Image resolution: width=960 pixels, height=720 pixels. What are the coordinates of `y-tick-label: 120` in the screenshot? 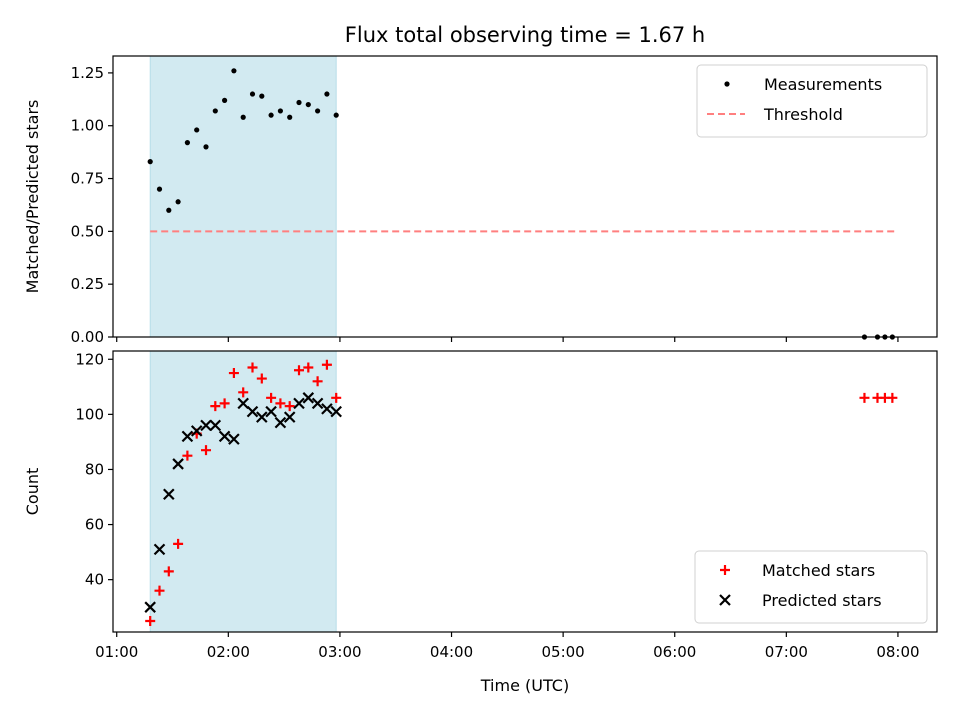 It's located at (89, 359).